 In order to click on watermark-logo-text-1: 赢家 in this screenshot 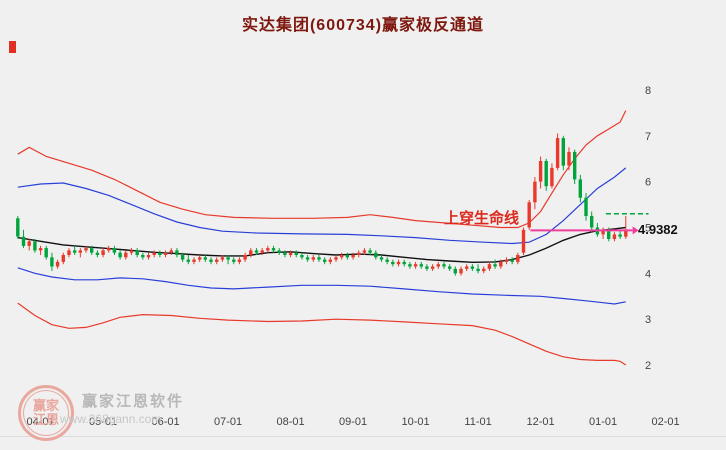, I will do `click(45, 405)`.